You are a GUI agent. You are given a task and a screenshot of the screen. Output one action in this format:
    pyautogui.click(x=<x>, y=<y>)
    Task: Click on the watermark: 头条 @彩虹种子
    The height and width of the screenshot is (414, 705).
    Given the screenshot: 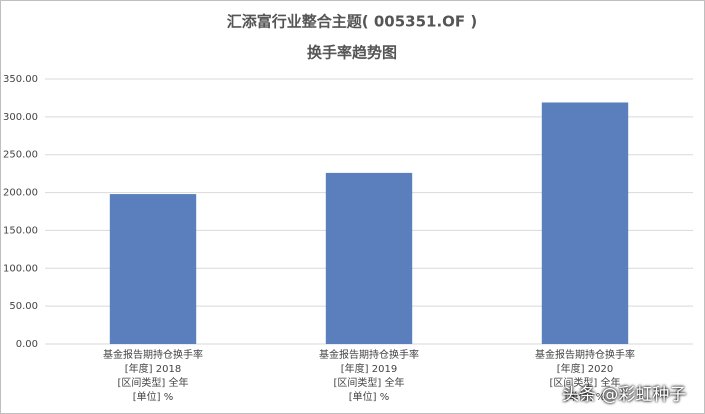 What is the action you would take?
    pyautogui.click(x=624, y=395)
    